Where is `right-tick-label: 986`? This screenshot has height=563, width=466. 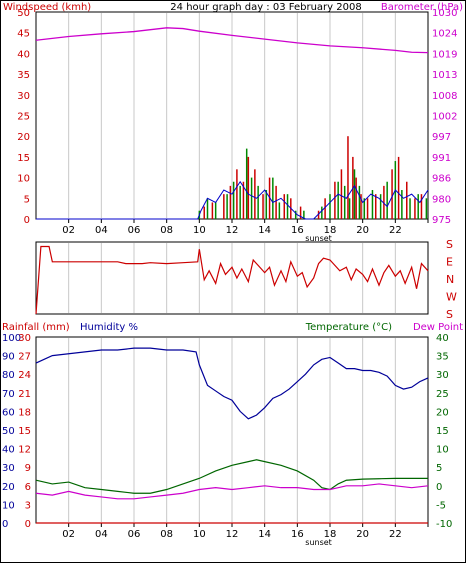
right-tick-label: 986 is located at coordinates (441, 179).